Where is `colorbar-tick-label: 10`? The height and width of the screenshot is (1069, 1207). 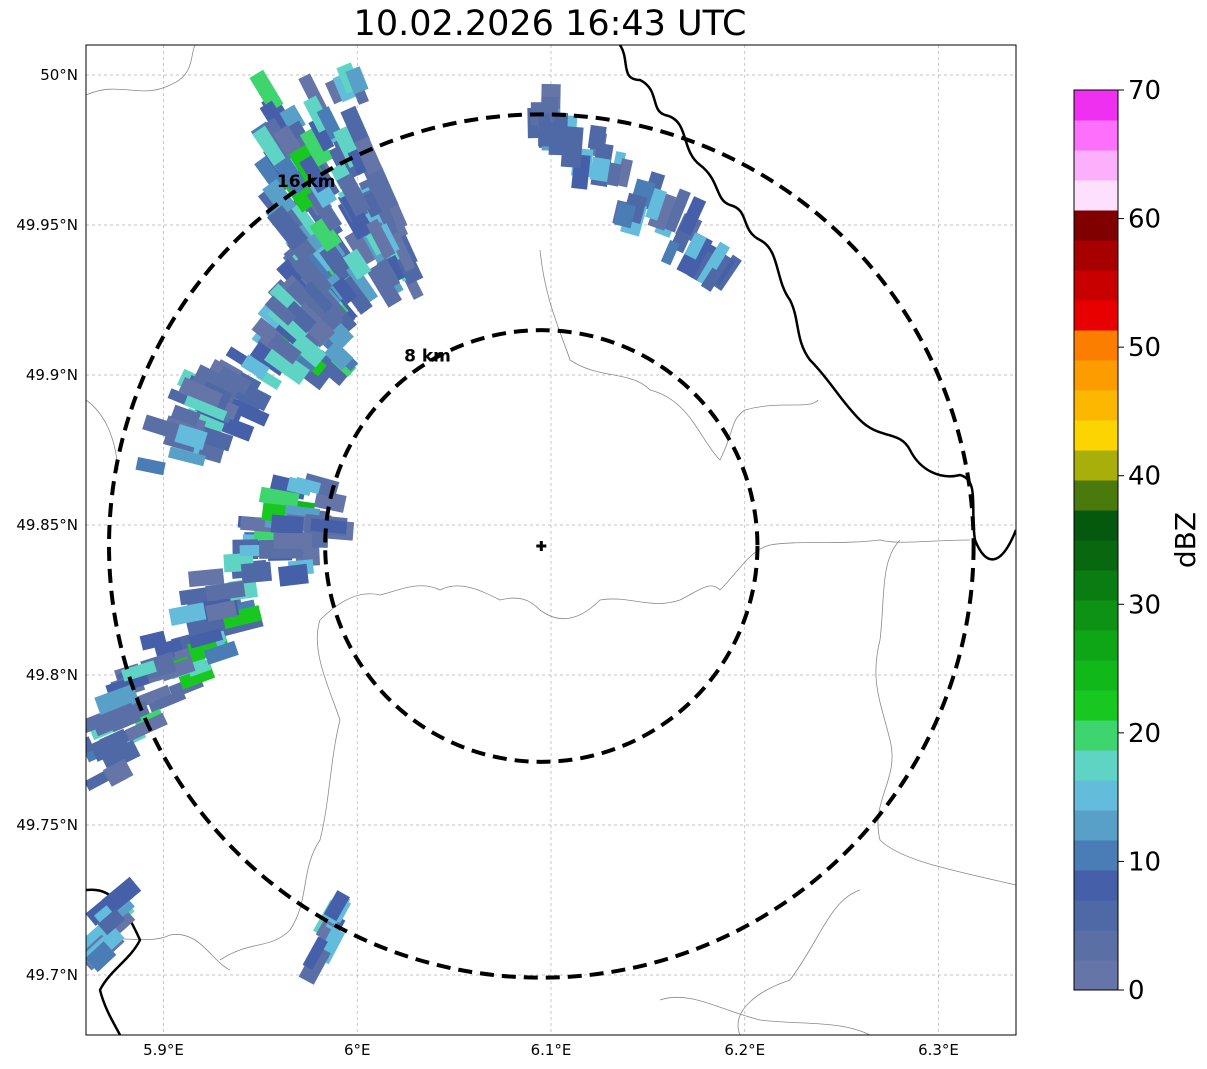 colorbar-tick-label: 10 is located at coordinates (1144, 862).